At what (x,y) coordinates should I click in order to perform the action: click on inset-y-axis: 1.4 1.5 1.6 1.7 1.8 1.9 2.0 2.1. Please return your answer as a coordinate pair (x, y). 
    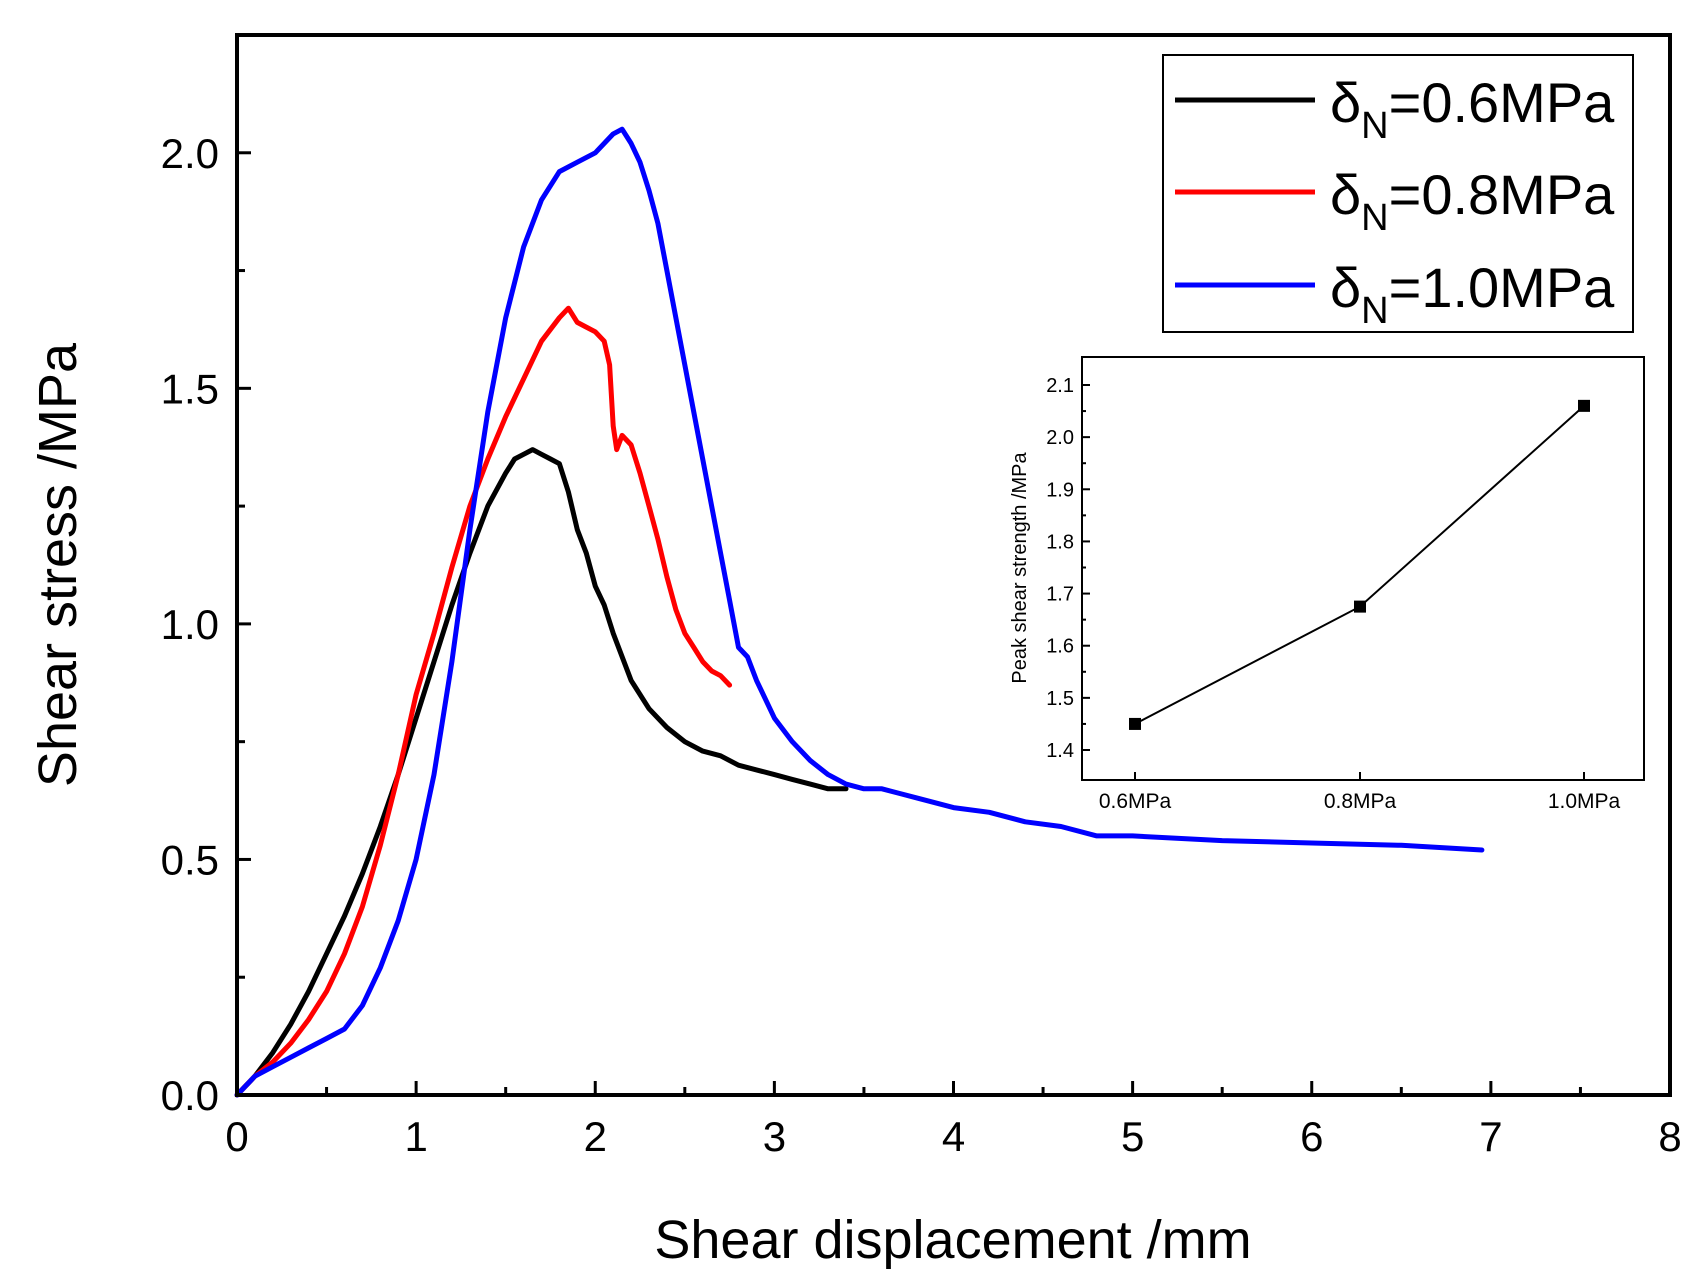
    Looking at the image, I should click on (1068, 568).